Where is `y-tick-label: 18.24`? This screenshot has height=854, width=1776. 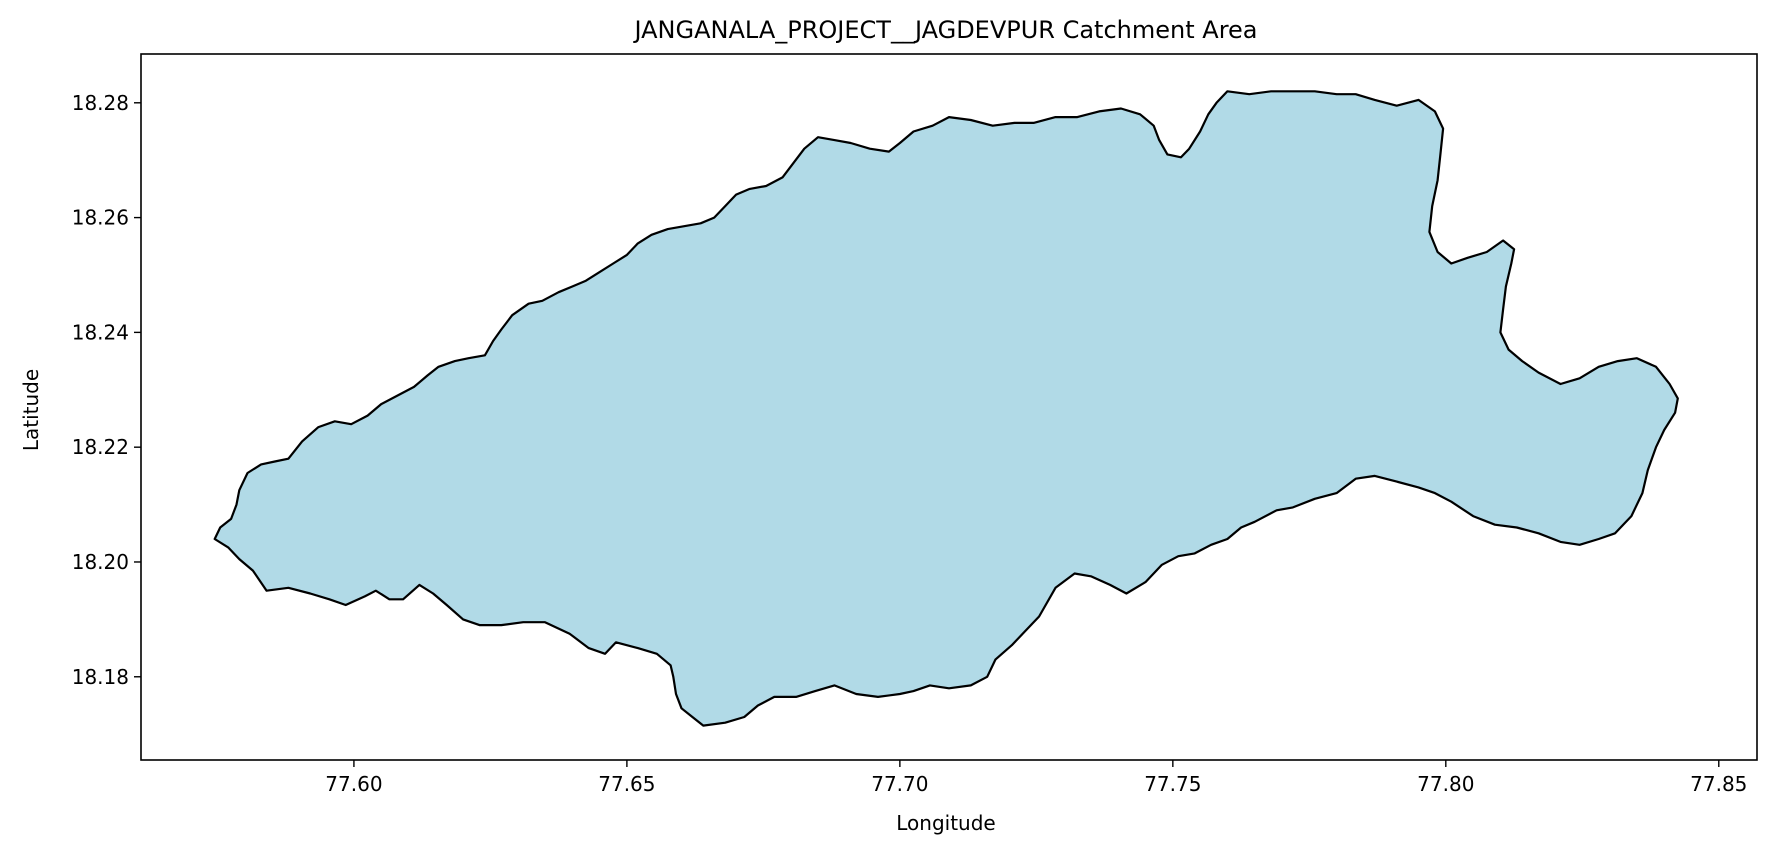 y-tick-label: 18.24 is located at coordinates (100, 332).